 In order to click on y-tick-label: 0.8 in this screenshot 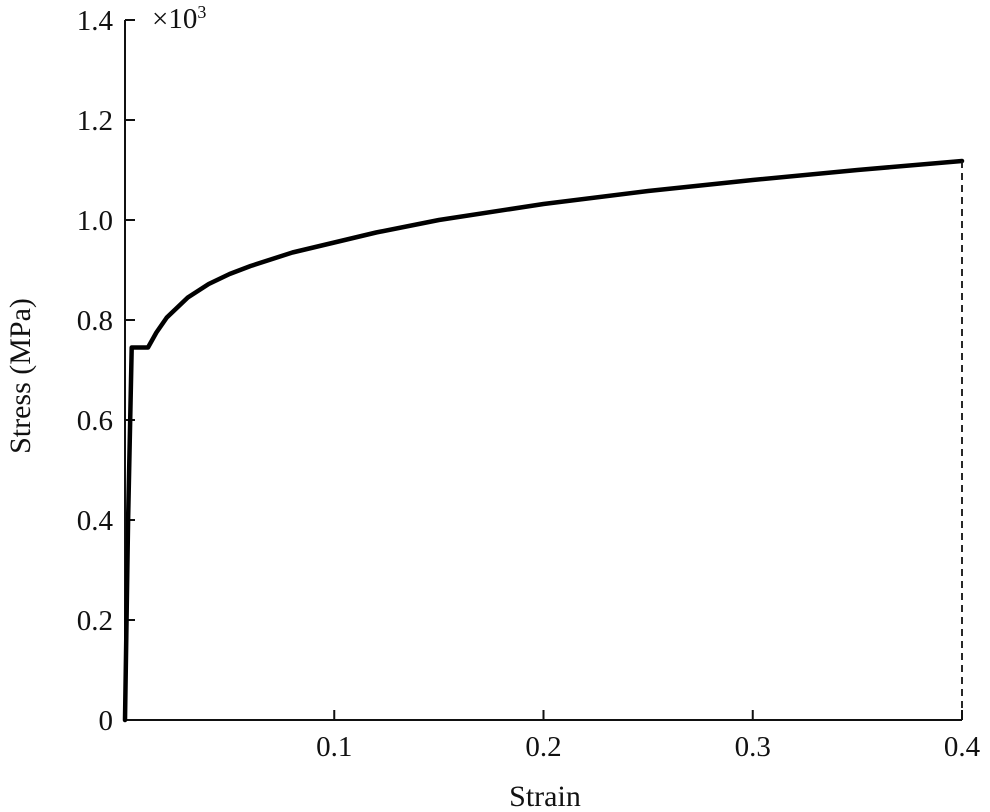, I will do `click(95, 321)`.